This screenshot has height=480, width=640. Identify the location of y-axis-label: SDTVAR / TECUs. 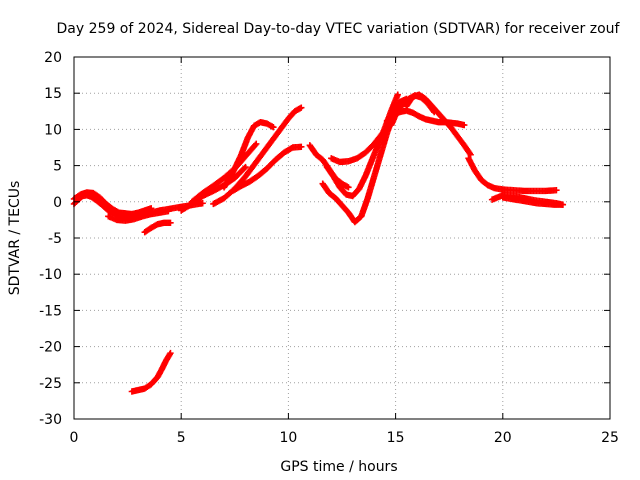
(15, 238).